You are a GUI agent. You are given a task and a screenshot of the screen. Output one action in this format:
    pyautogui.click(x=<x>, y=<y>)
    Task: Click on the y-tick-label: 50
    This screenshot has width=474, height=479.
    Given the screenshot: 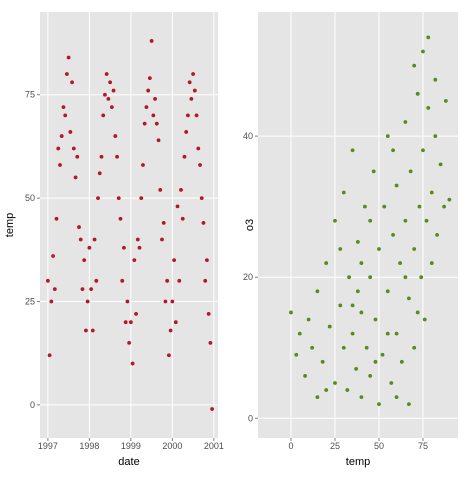 What is the action you would take?
    pyautogui.click(x=30, y=198)
    